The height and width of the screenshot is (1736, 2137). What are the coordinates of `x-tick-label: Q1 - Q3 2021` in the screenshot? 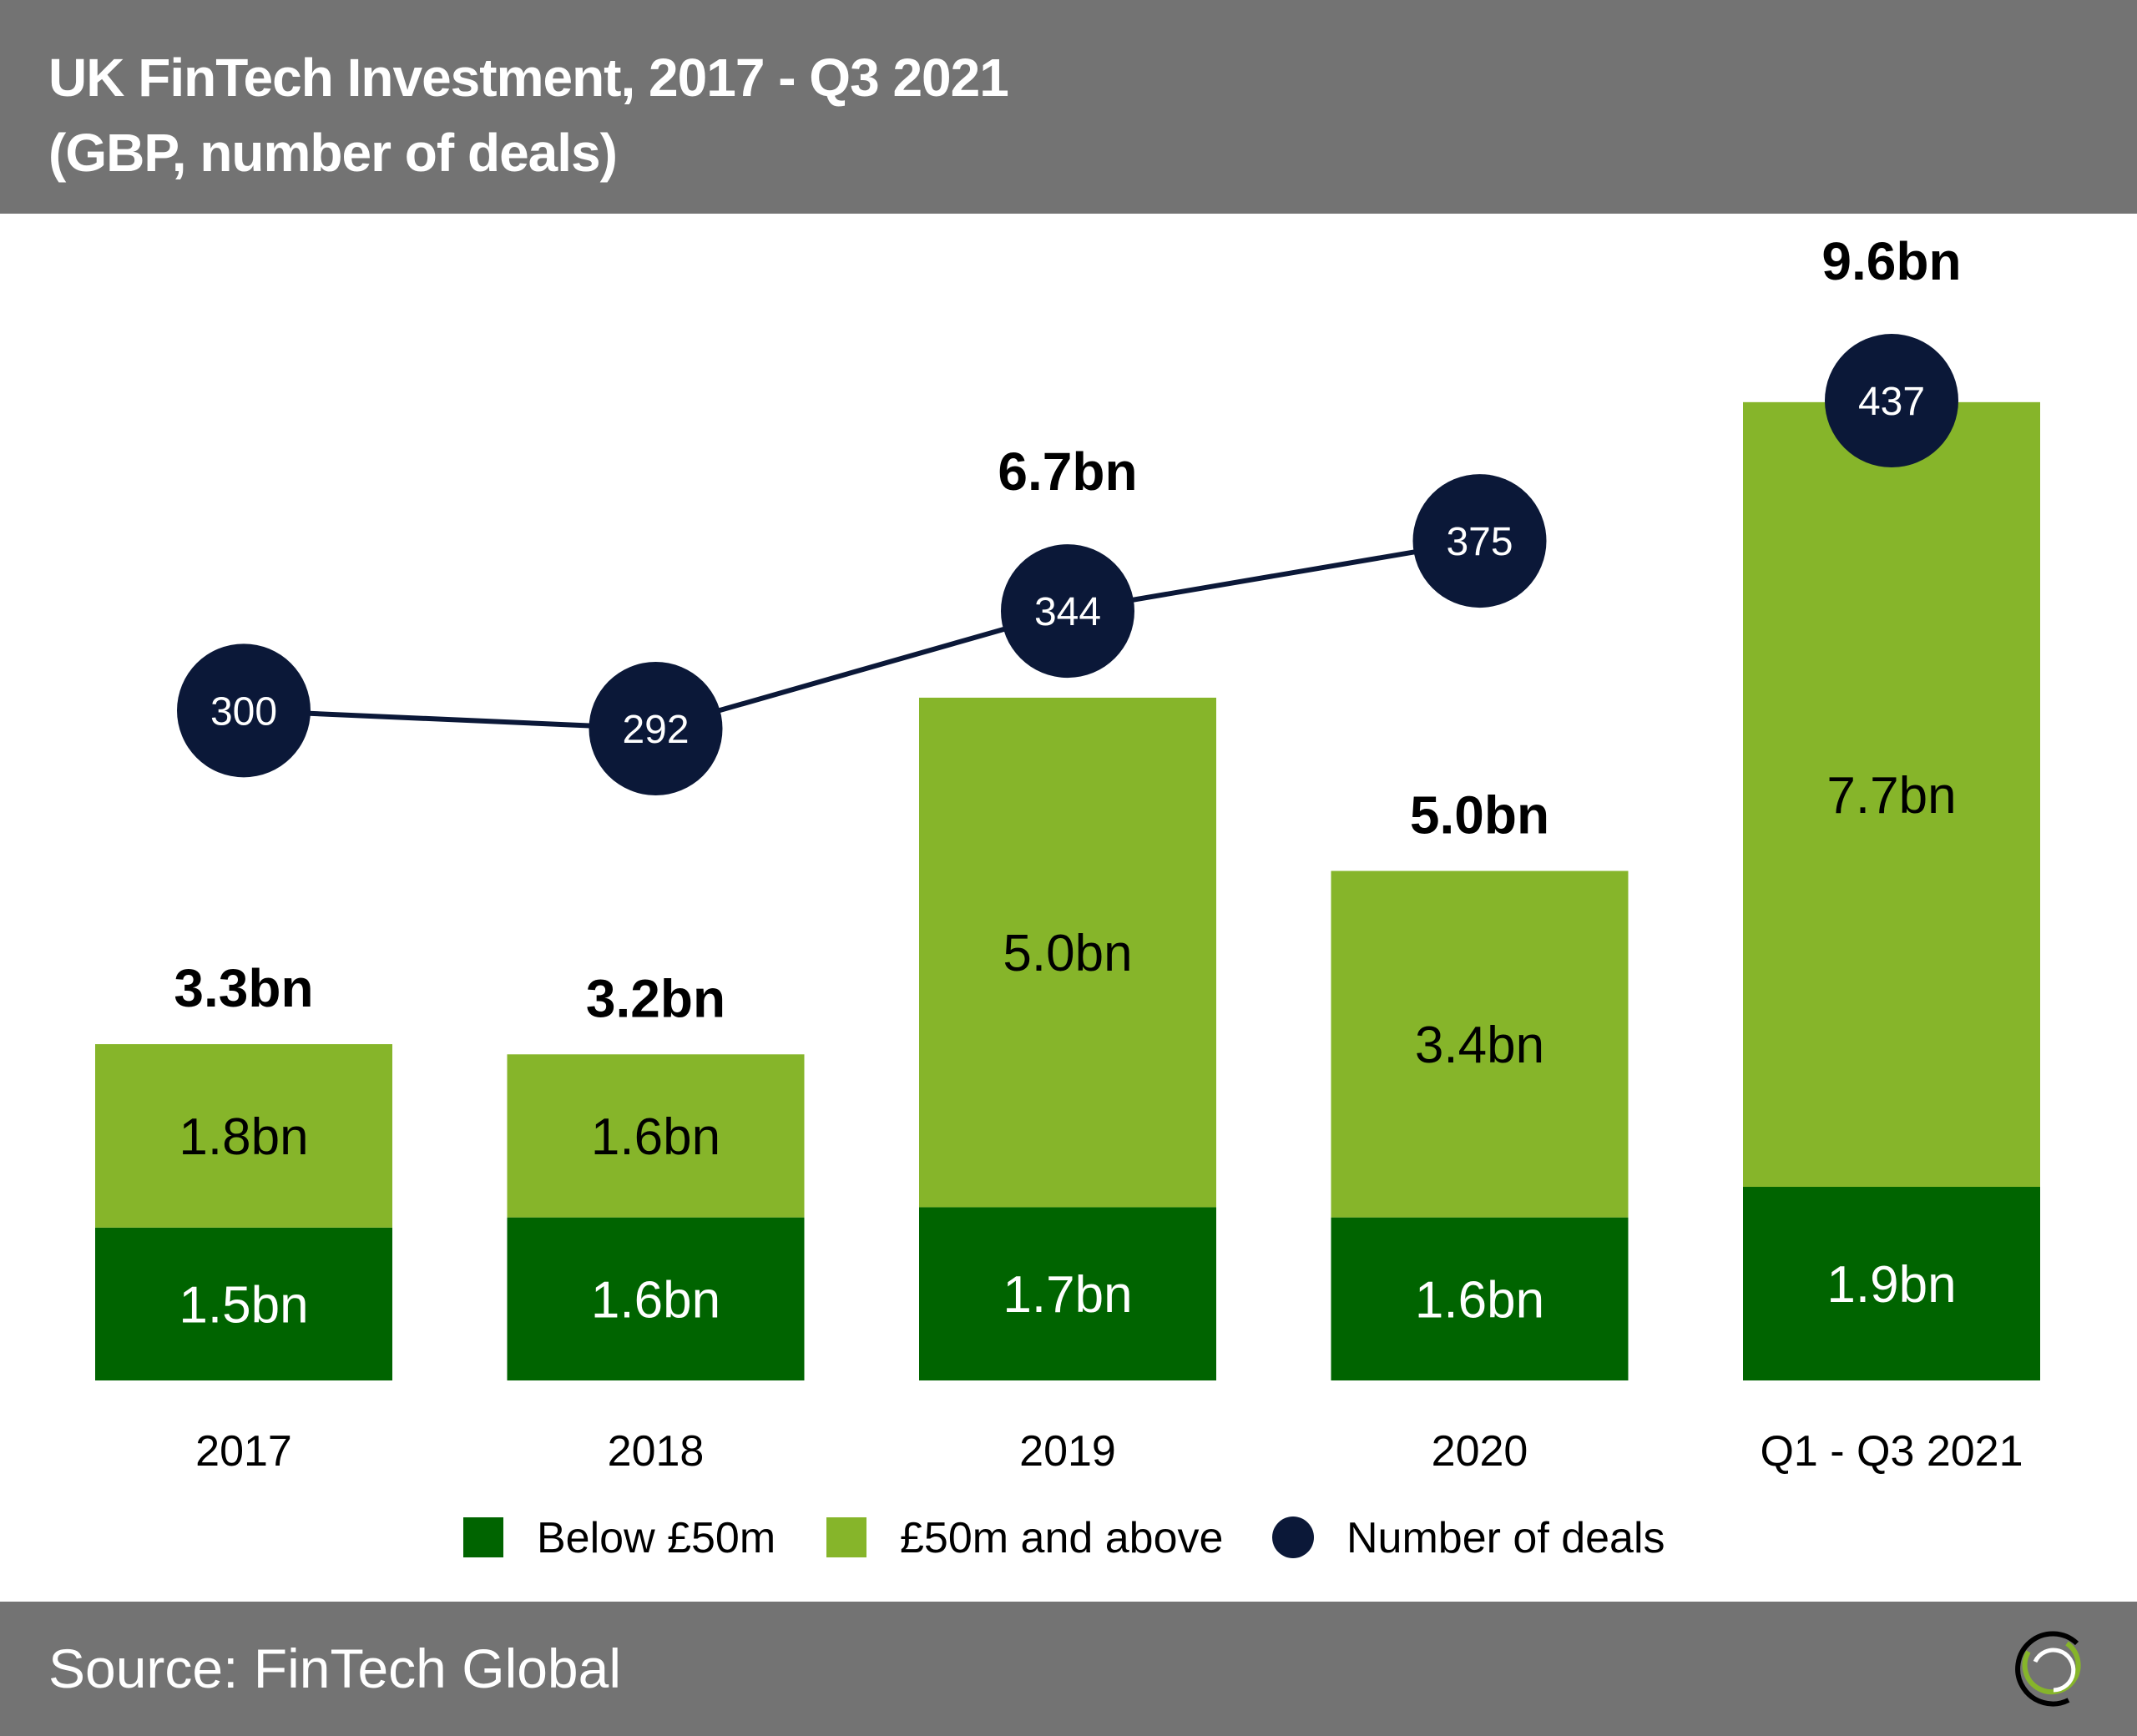 It's located at (1891, 1451).